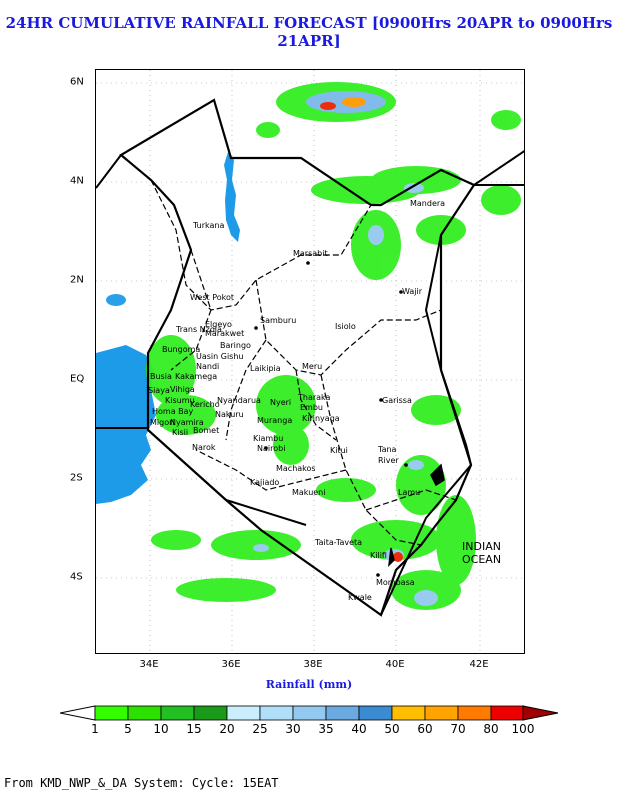 The image size is (618, 800). I want to click on county-label: Busia, so click(161, 376).